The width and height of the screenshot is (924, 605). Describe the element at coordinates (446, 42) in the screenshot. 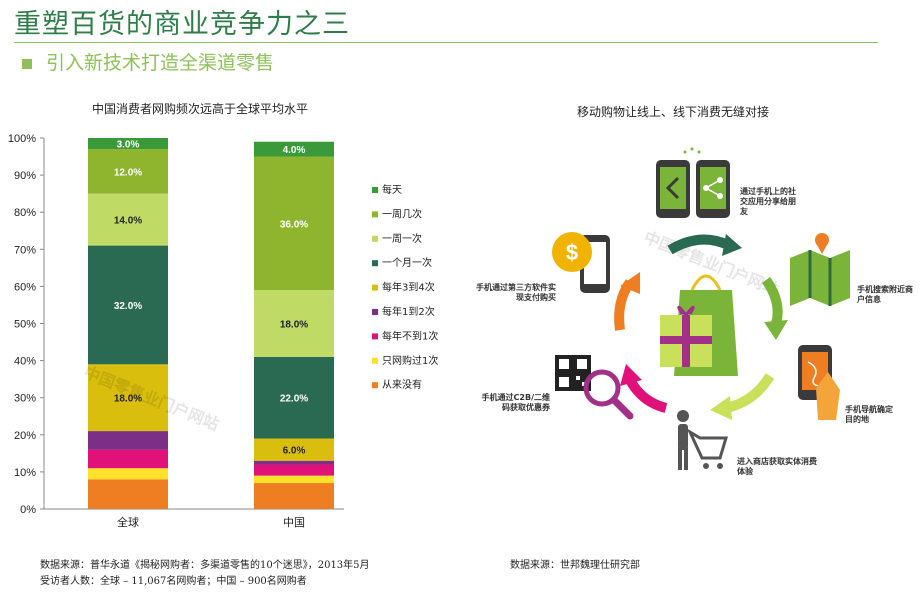

I see `title-divider` at that location.